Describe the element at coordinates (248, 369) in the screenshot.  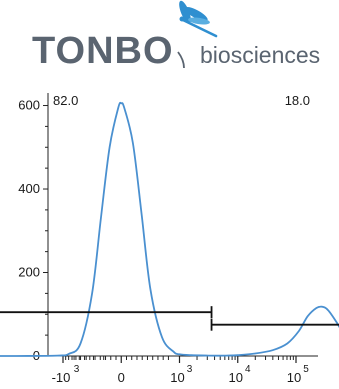
I see `x-tick-exponent: 4` at that location.